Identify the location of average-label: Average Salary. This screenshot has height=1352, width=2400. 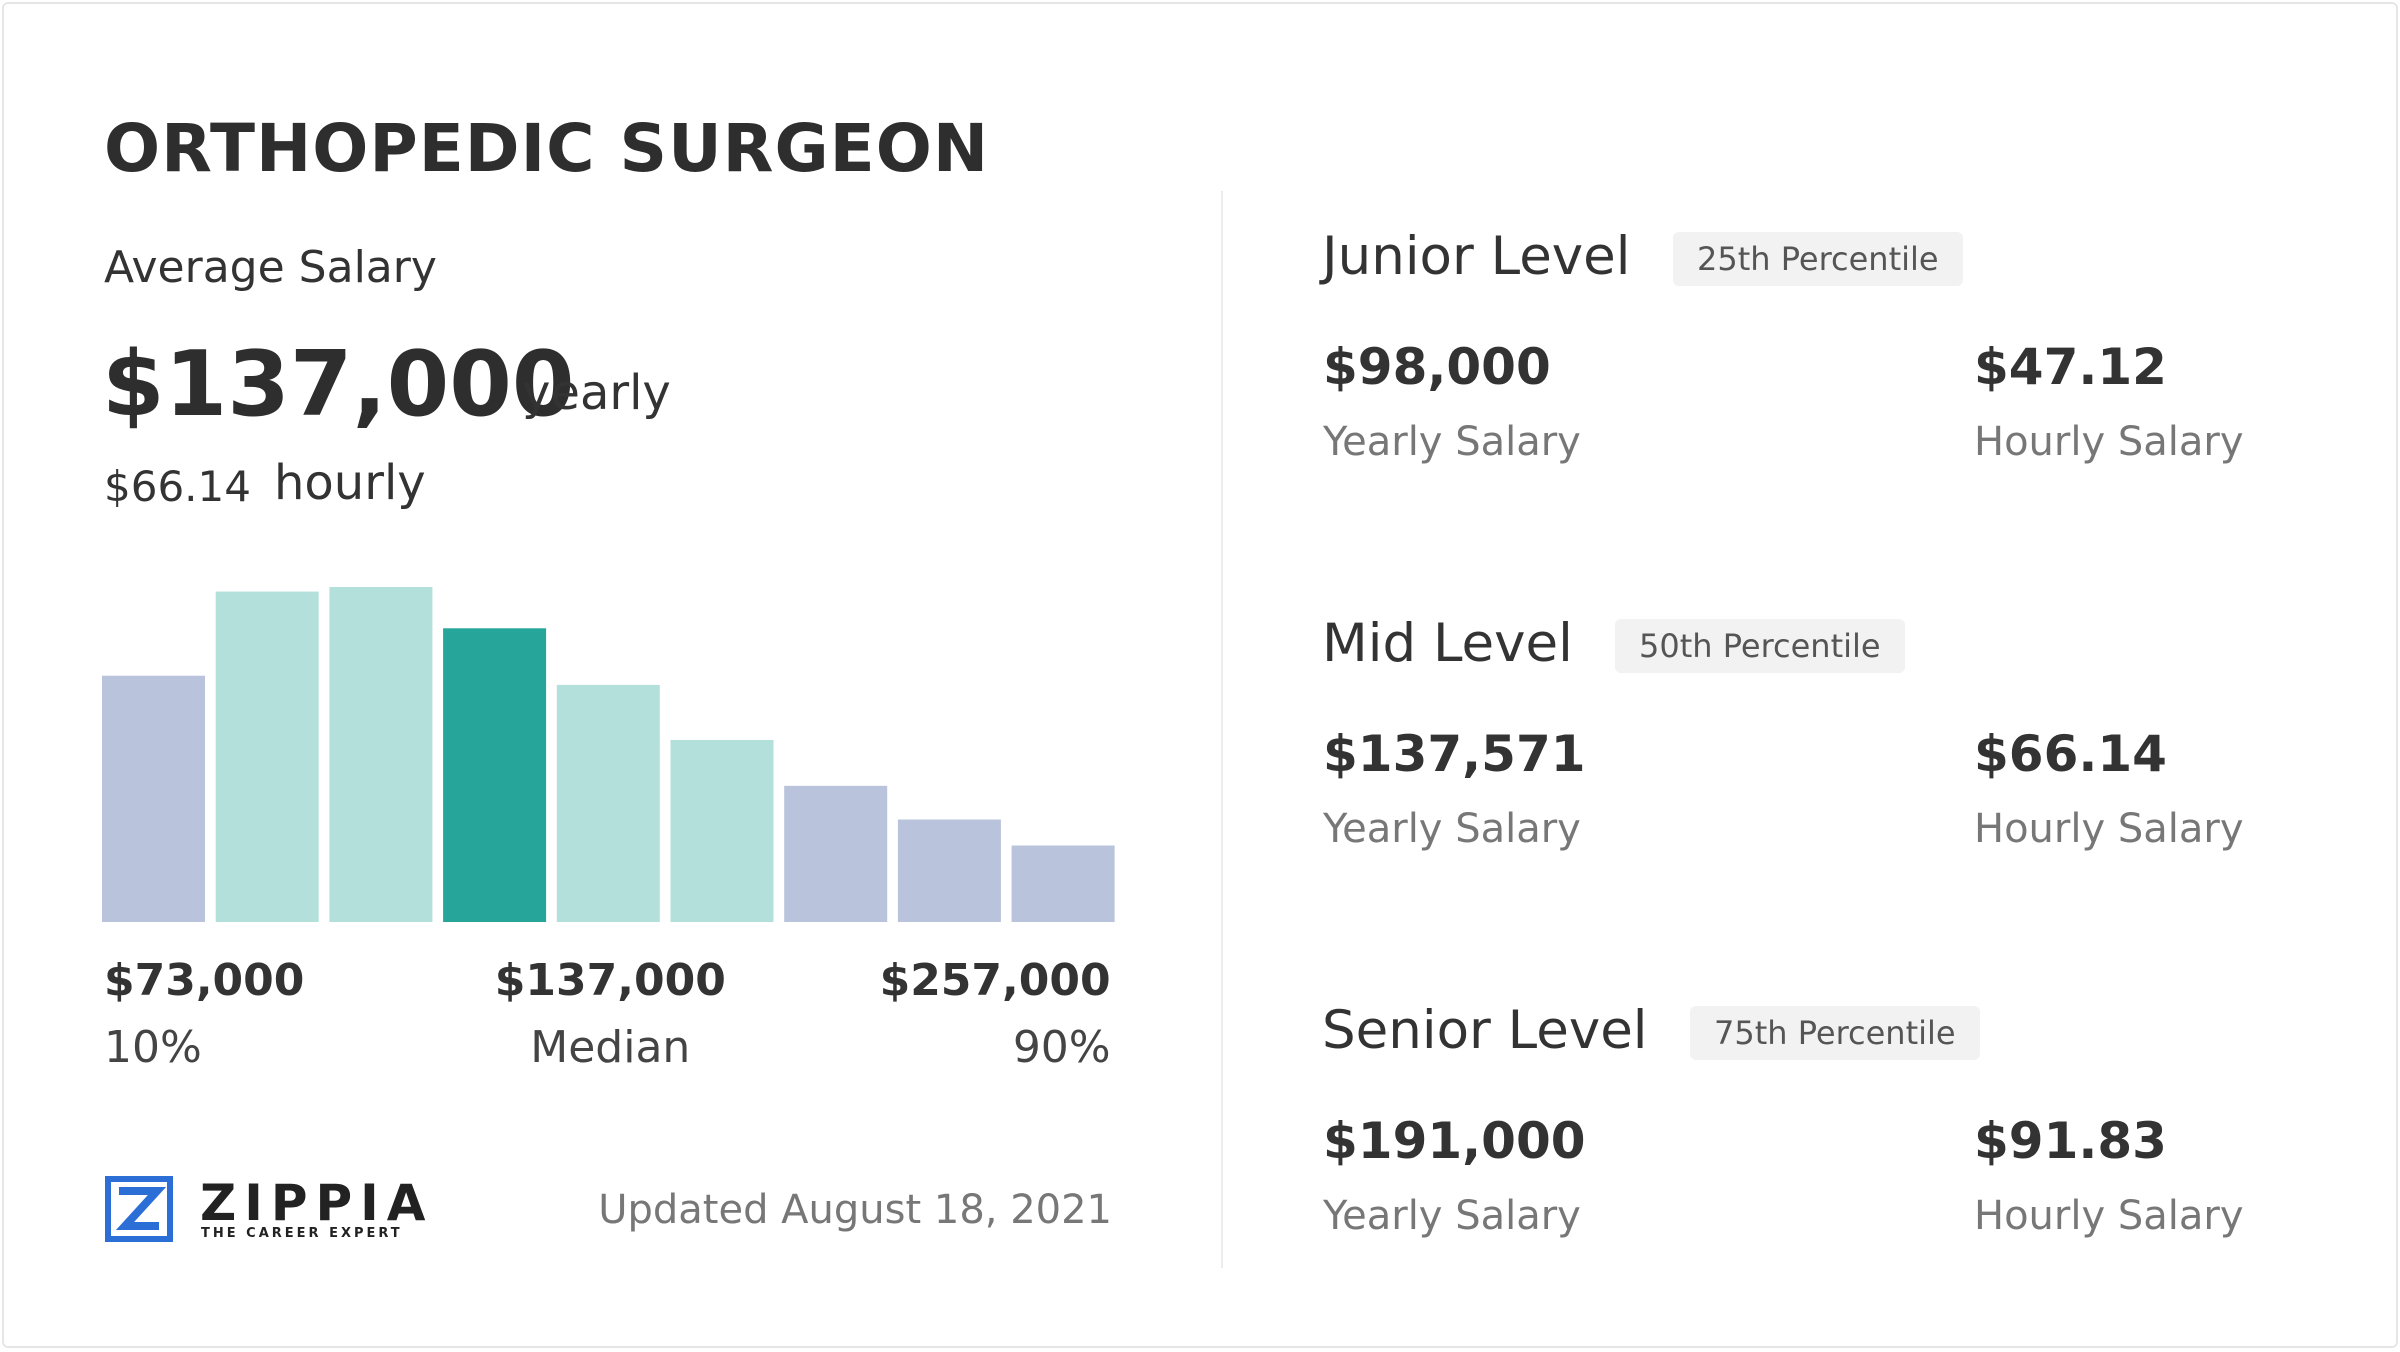
(270, 267).